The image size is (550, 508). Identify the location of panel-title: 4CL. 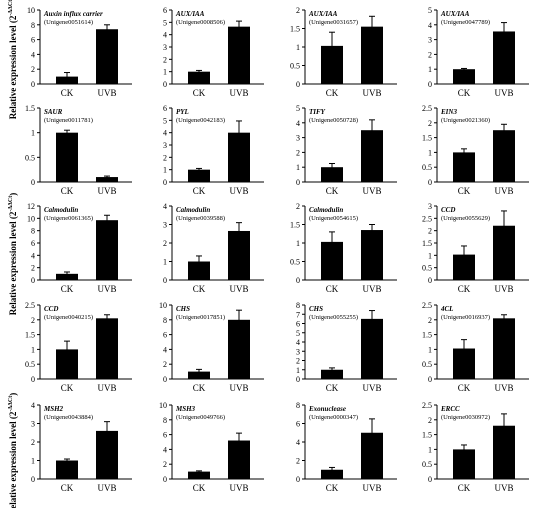
(446, 309).